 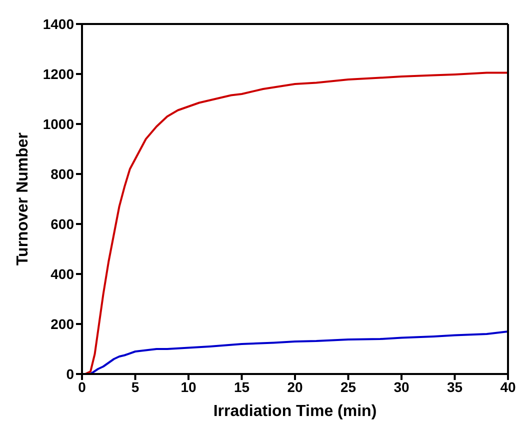 I want to click on x-tick-label: 20, so click(x=295, y=386).